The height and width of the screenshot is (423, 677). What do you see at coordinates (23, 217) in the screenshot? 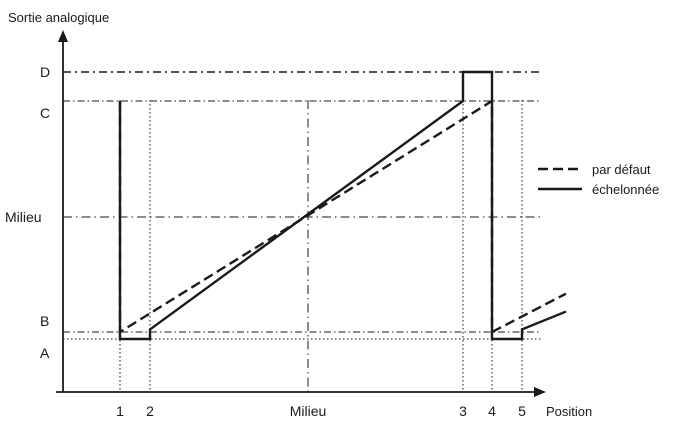
I see `y-label-milieu: Milieu` at bounding box center [23, 217].